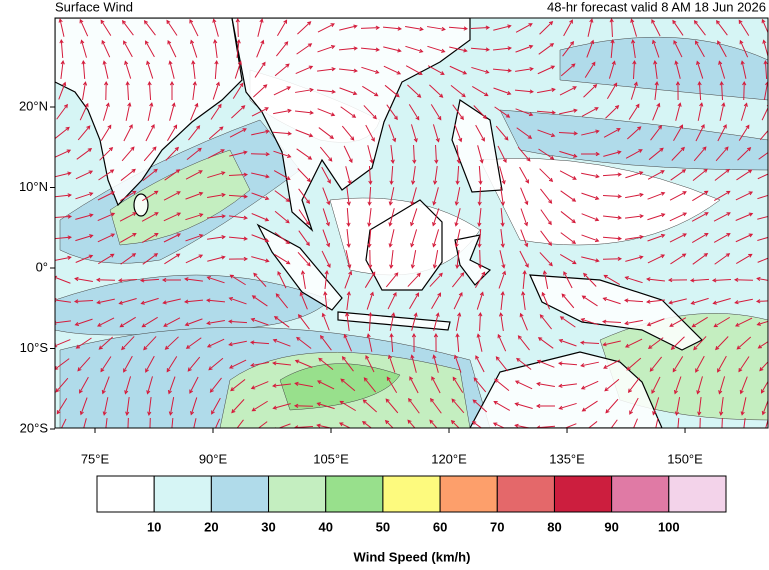 This screenshot has height=570, width=769. Describe the element at coordinates (125, 494) in the screenshot. I see `colorbar-box` at that location.